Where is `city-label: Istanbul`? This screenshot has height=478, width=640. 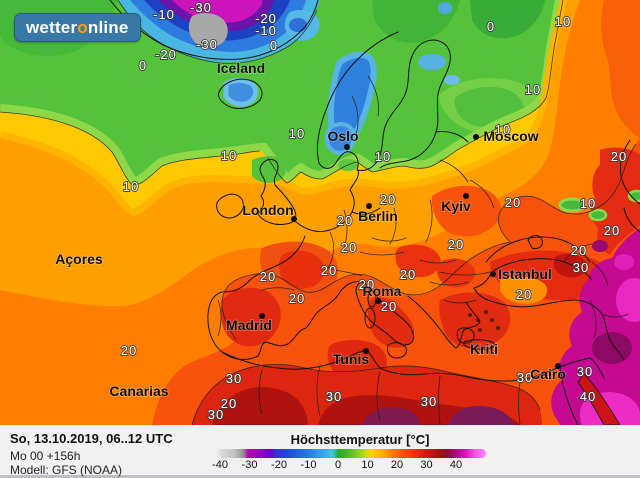
city-label: Istanbul is located at coordinates (525, 274).